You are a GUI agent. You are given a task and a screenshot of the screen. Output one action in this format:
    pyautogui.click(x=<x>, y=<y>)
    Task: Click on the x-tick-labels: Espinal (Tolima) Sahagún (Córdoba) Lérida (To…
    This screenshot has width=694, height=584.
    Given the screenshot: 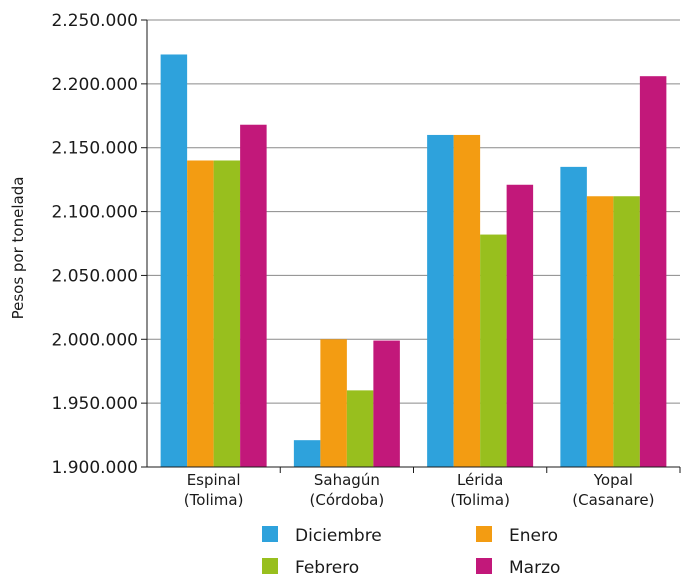 What is the action you would take?
    pyautogui.click(x=432, y=488)
    